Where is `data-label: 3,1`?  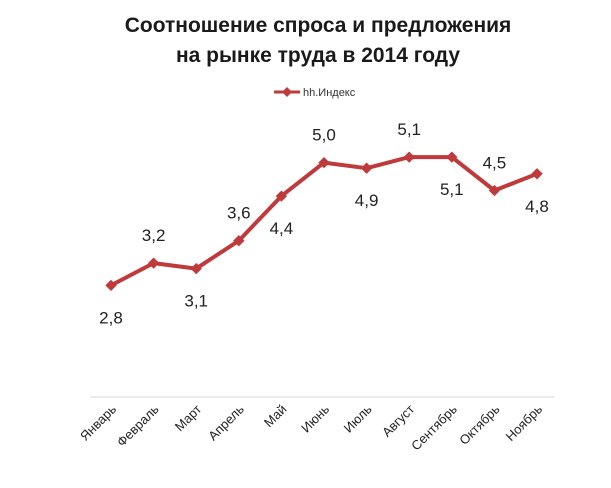 data-label: 3,1 is located at coordinates (196, 301).